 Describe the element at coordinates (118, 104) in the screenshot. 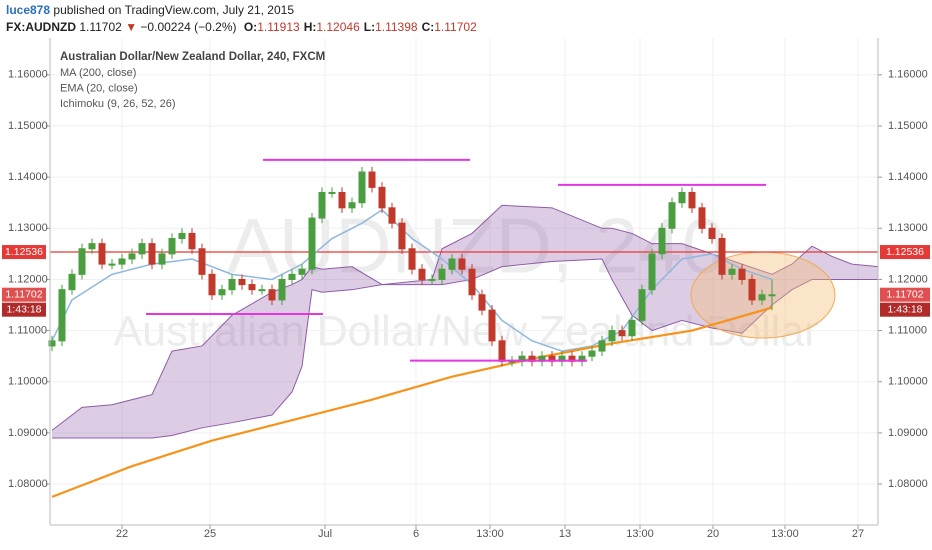

I see `indicator-label: Ichimoku (9, 26, 52, 26)` at that location.